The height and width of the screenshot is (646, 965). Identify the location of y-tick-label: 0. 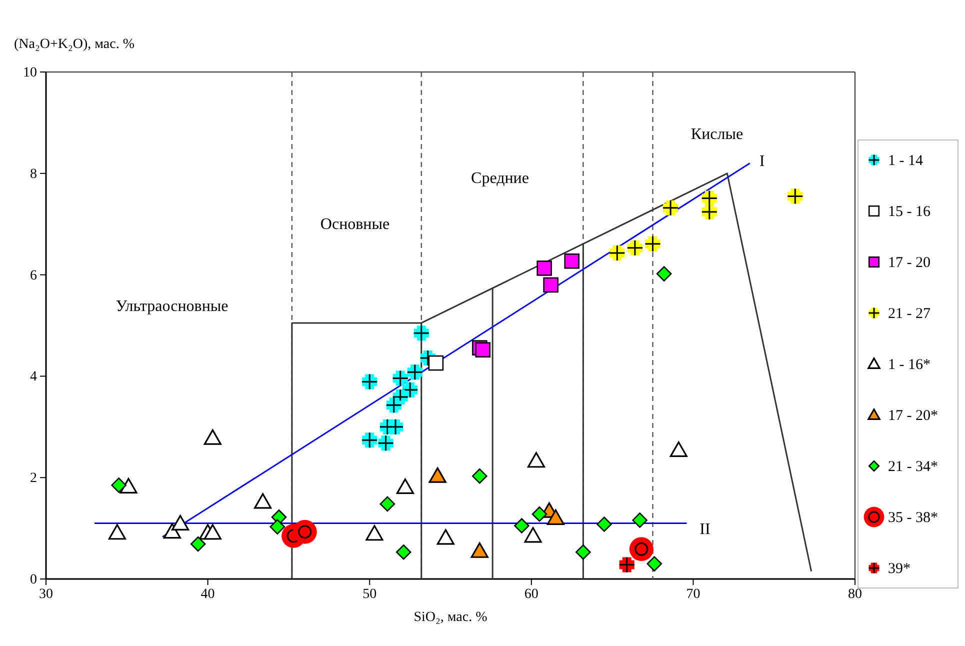
(33, 580).